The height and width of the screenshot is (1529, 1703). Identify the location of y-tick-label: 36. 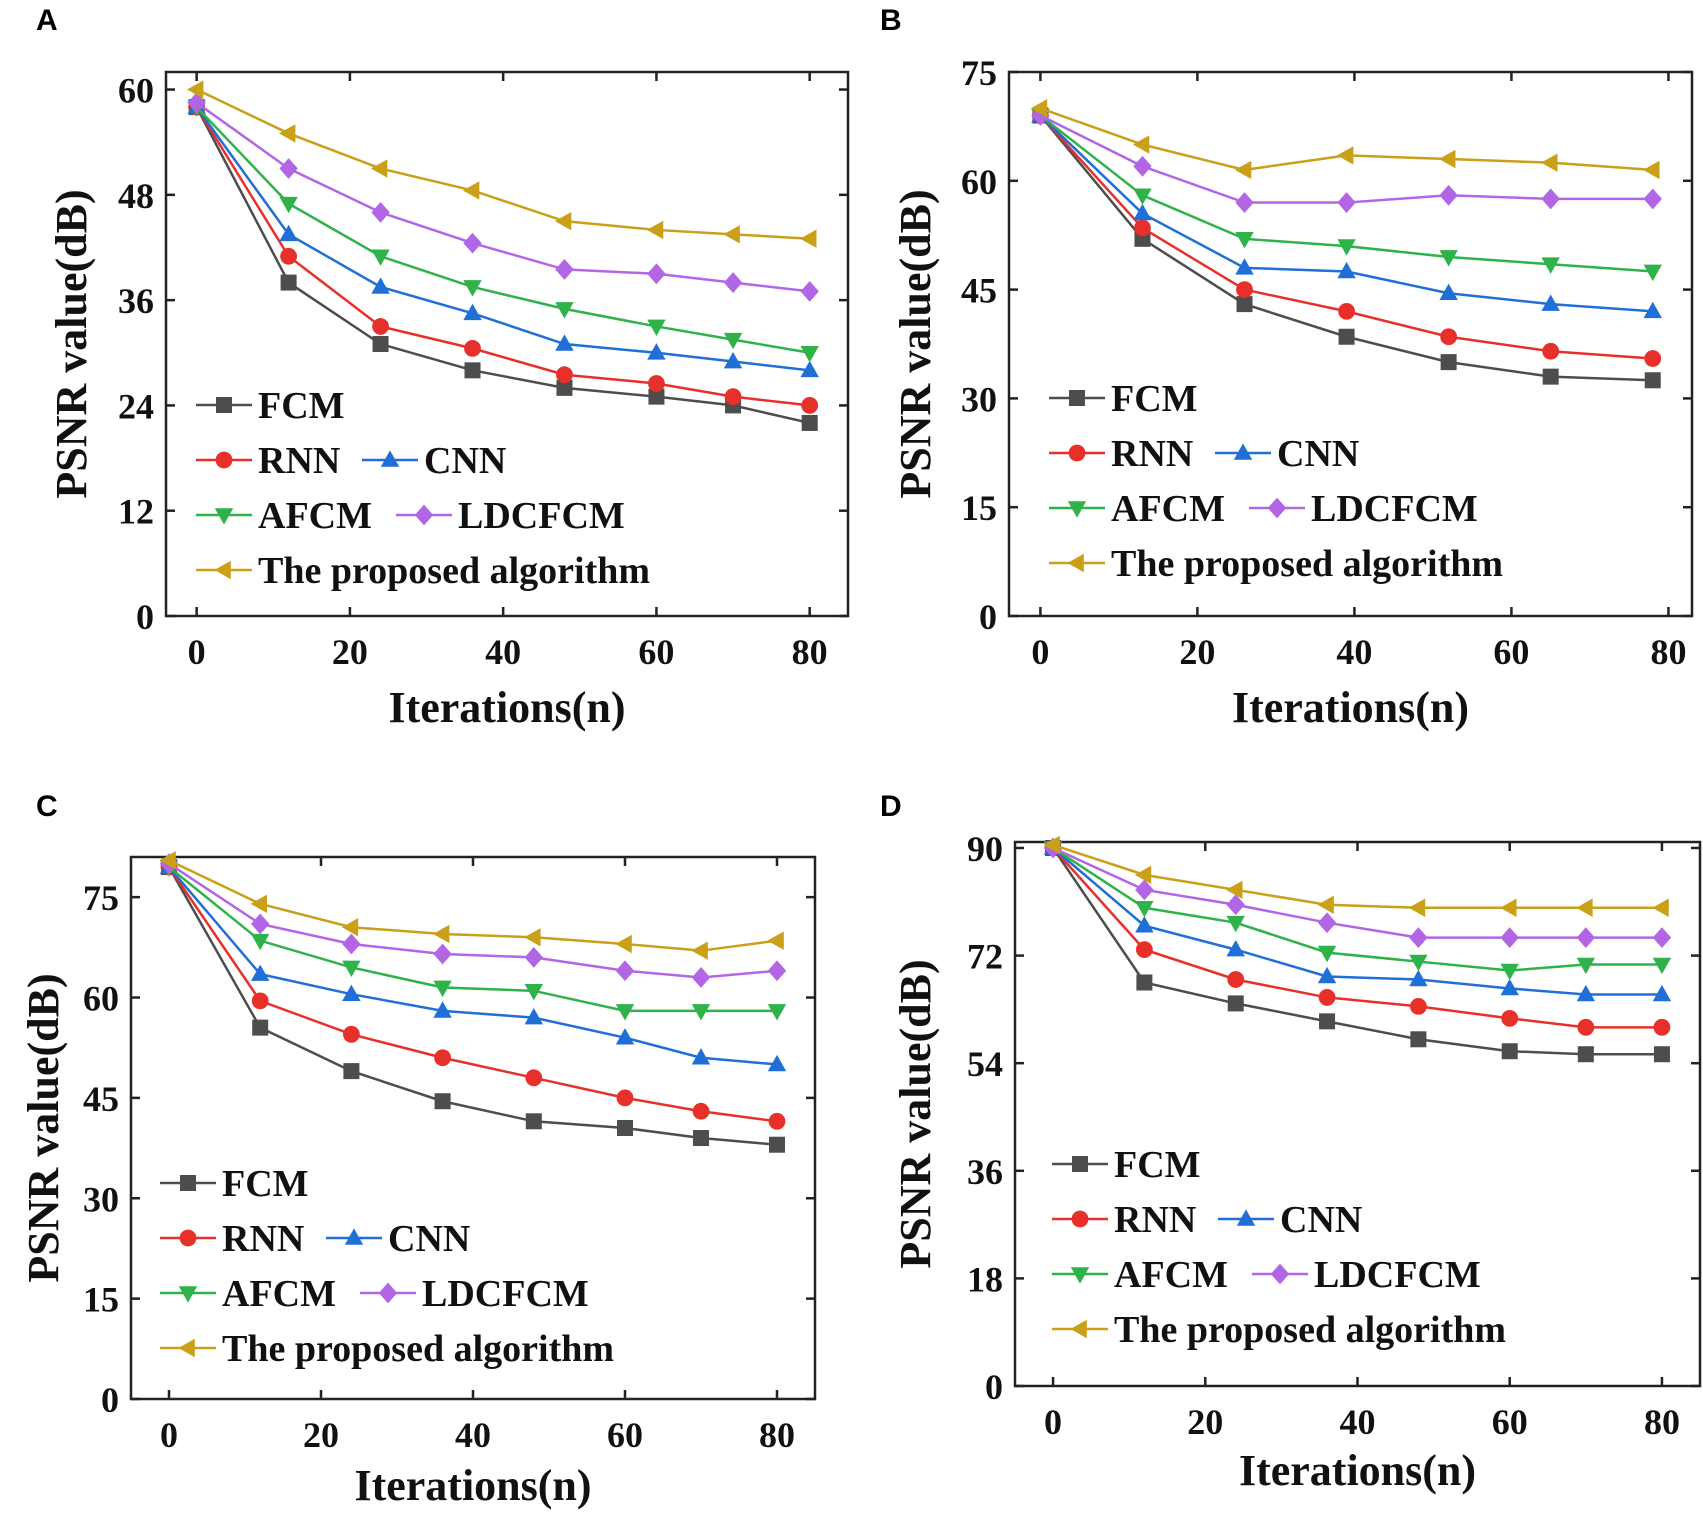
(136, 301).